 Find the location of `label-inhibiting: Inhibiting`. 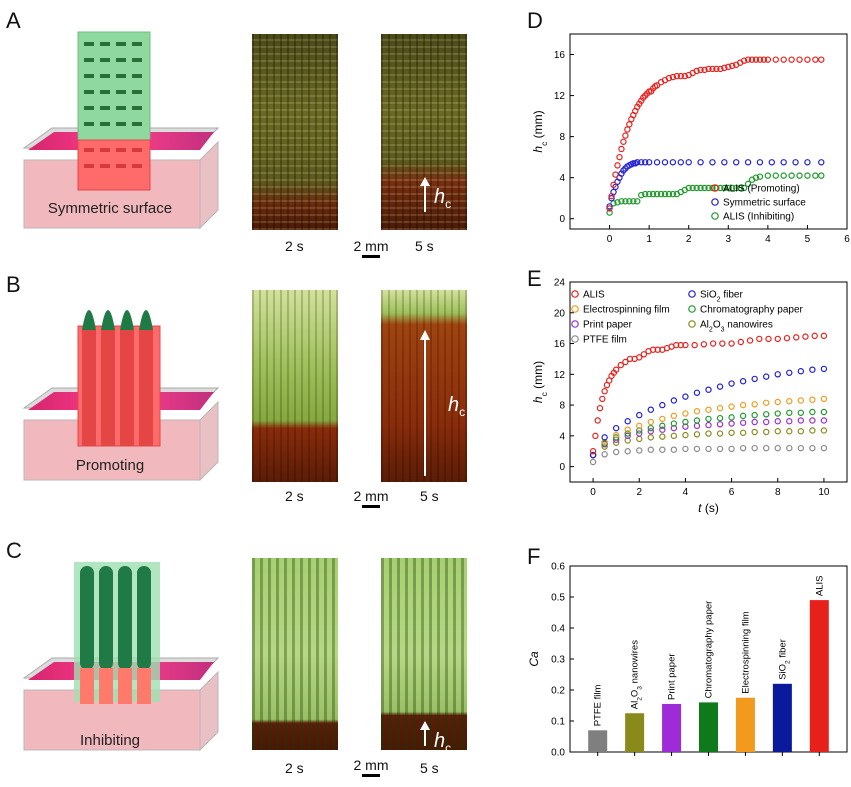

label-inhibiting: Inhibiting is located at coordinates (110, 740).